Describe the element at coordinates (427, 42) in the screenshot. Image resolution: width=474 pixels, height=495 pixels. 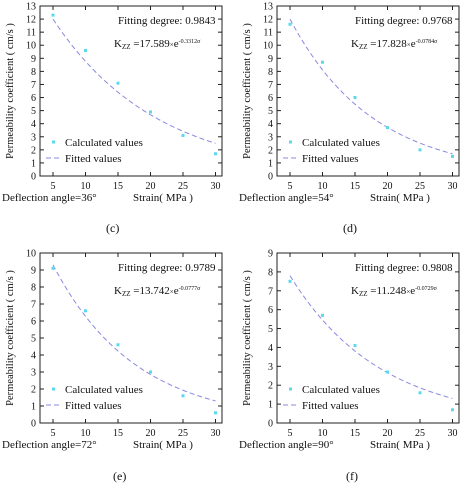
I see `equation-exponent: -0.0784σ` at that location.